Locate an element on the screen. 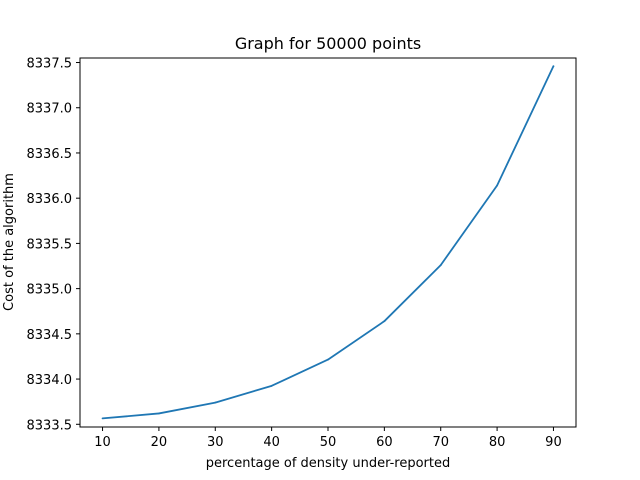  y-tick-label: 8335.0 is located at coordinates (50, 290).